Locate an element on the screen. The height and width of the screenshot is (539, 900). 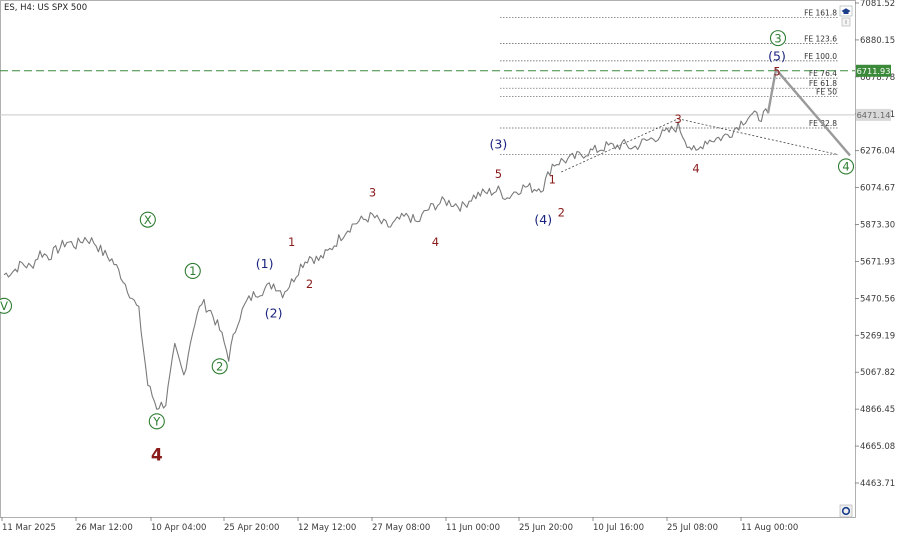
y-tick-label: 5671.93 is located at coordinates (877, 262).